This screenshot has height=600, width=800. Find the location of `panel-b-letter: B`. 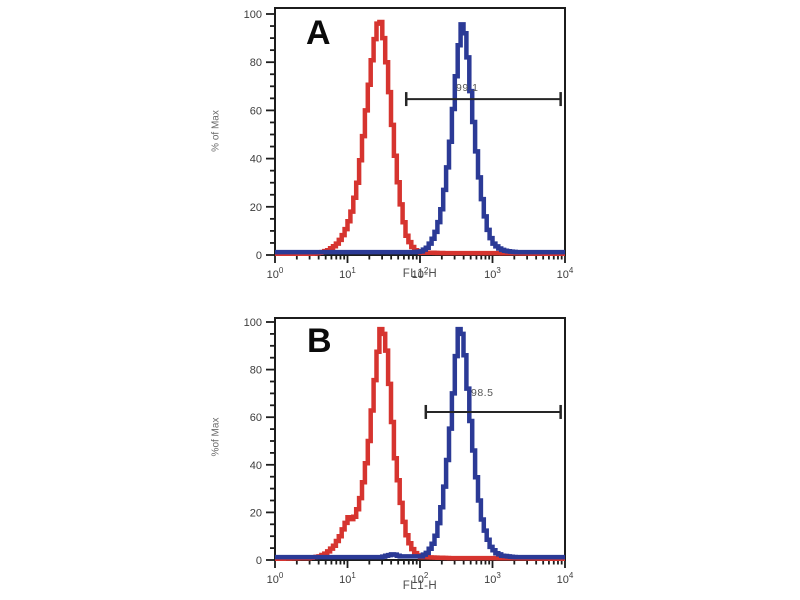

panel-b-letter: B is located at coordinates (319, 341).